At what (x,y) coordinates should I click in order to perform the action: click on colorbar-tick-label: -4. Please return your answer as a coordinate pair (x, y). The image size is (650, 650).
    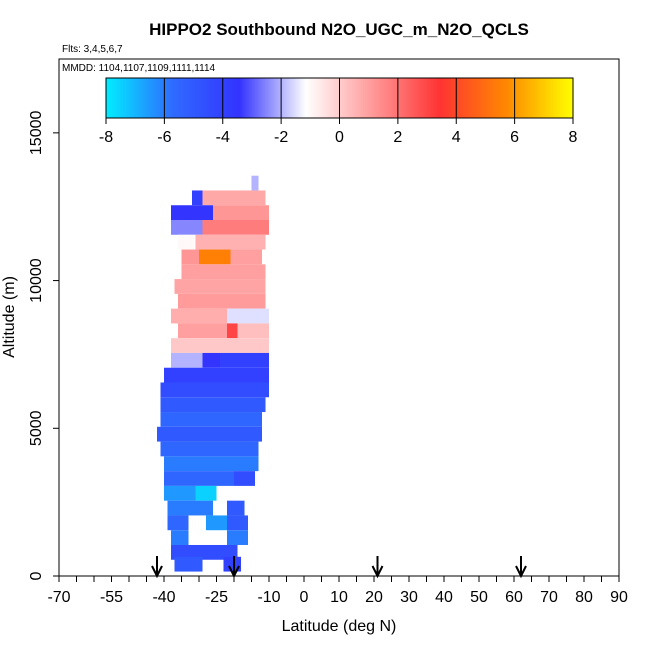
    Looking at the image, I should click on (223, 137).